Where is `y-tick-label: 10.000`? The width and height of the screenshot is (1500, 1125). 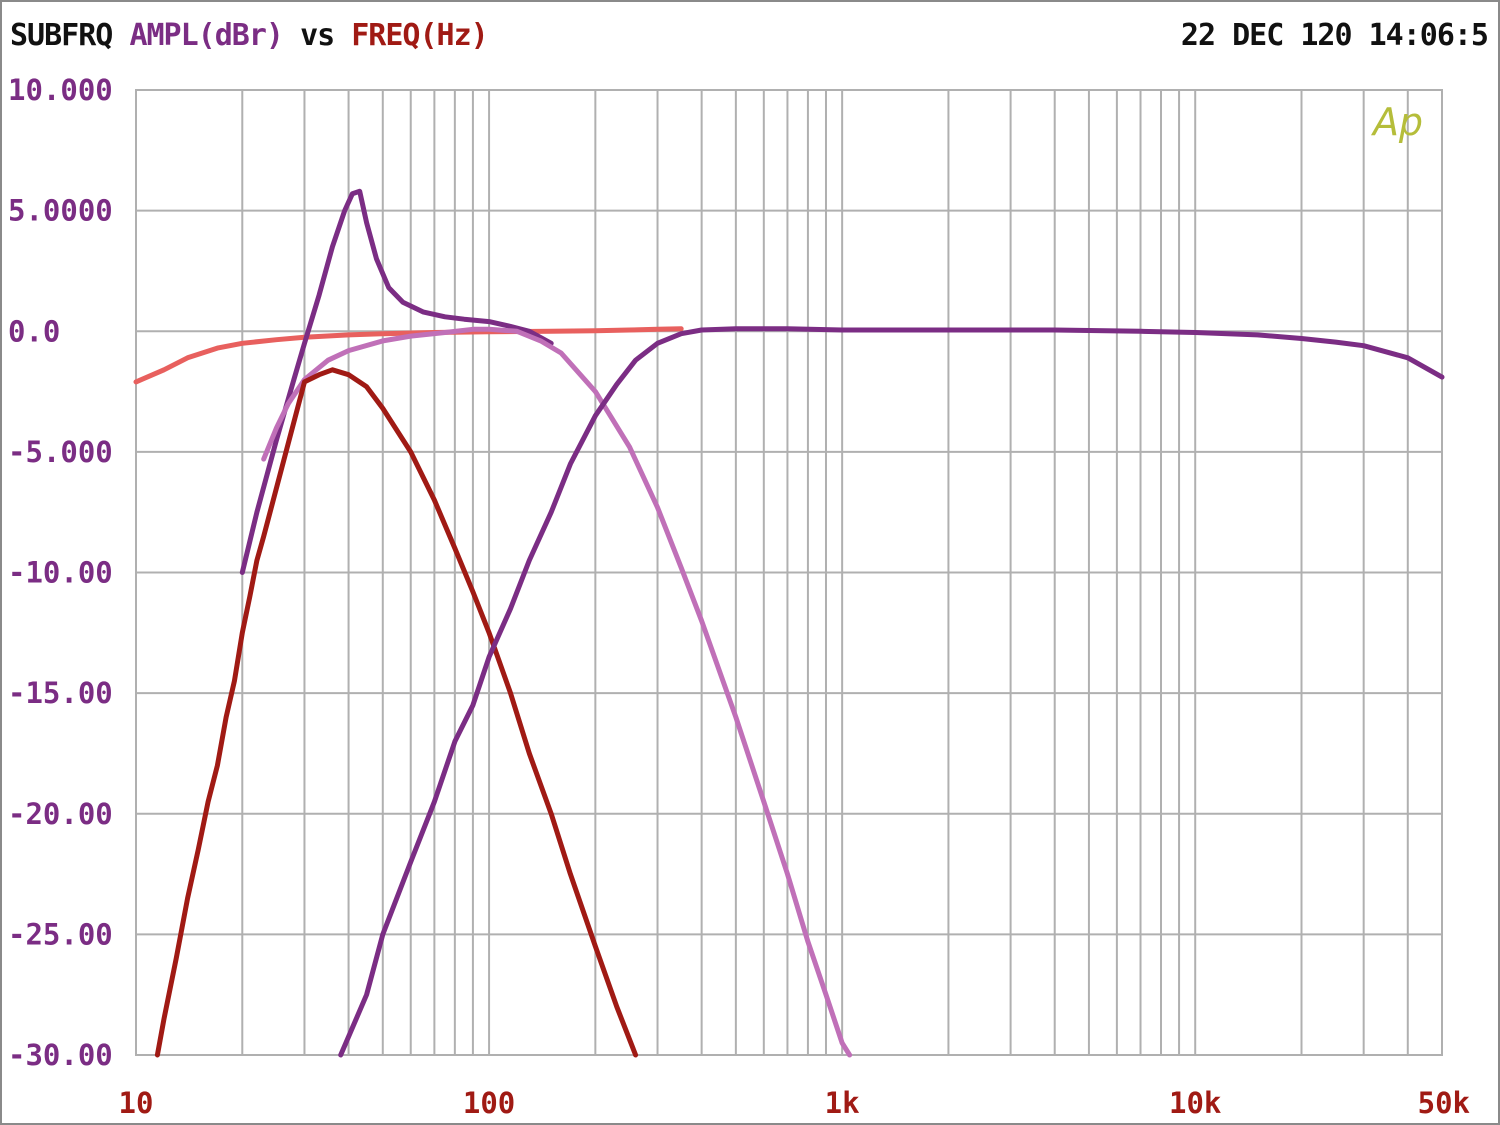 y-tick-label: 10.000 is located at coordinates (60, 90).